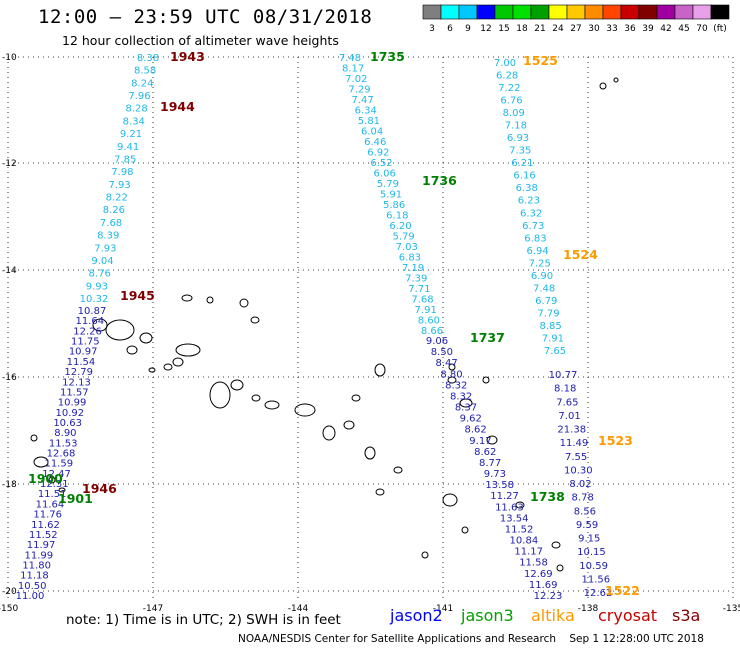 The image size is (740, 650). What do you see at coordinates (468, 29) in the screenshot?
I see `colorbar-label: 9` at bounding box center [468, 29].